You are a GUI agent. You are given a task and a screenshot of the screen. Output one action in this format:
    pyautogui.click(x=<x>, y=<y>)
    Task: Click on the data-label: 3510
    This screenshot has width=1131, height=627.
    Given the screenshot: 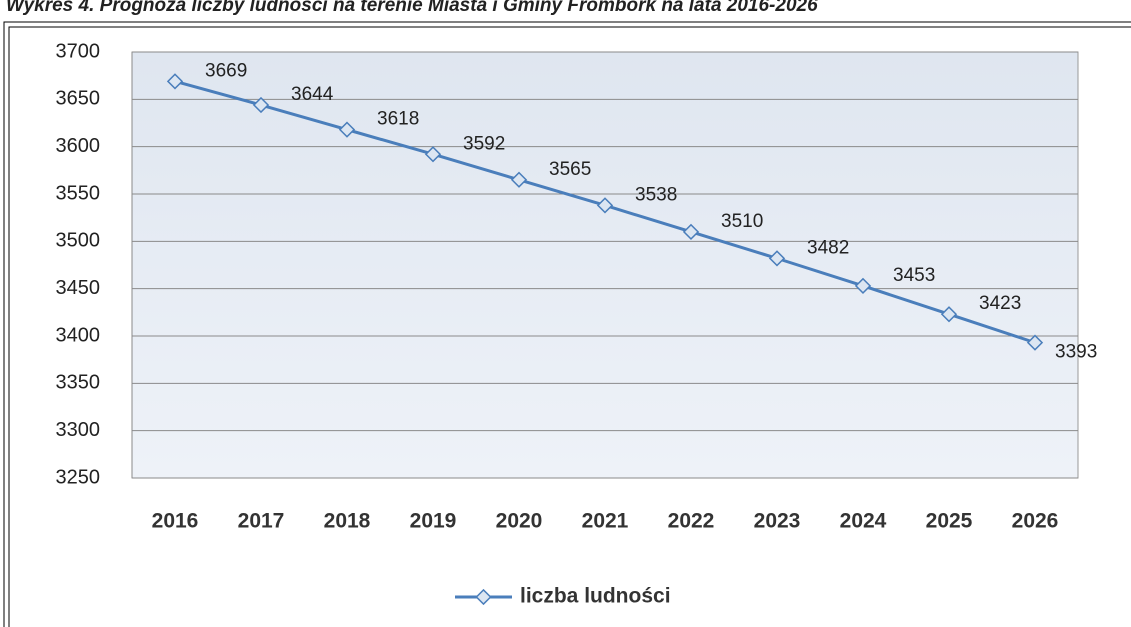 What is the action you would take?
    pyautogui.click(x=742, y=221)
    